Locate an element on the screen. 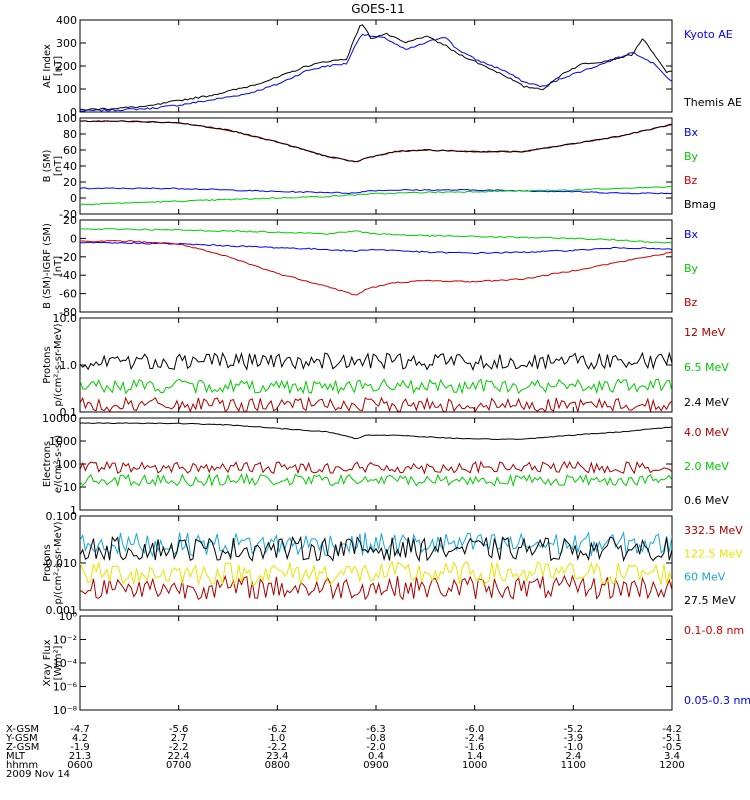 The height and width of the screenshot is (800, 750). orbit-cell: 21.3 is located at coordinates (80, 756).